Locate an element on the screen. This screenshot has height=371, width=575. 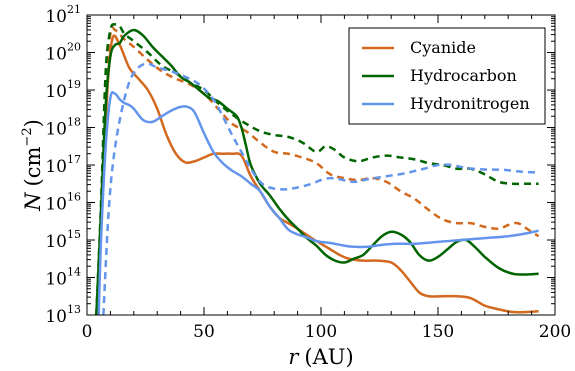
y-axis-title: N(cm−2) is located at coordinates (32, 165).